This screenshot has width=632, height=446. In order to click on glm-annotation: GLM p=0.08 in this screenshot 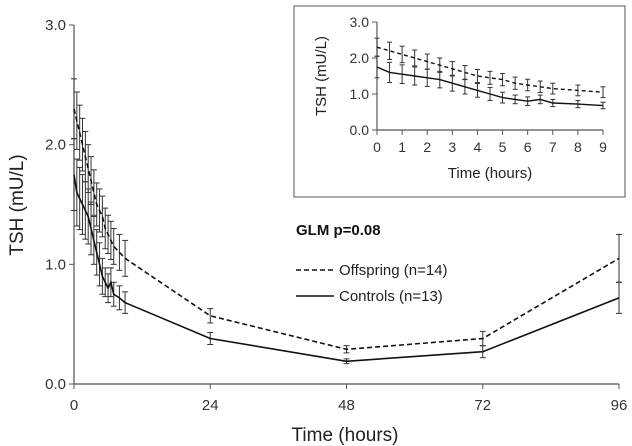, I will do `click(338, 230)`.